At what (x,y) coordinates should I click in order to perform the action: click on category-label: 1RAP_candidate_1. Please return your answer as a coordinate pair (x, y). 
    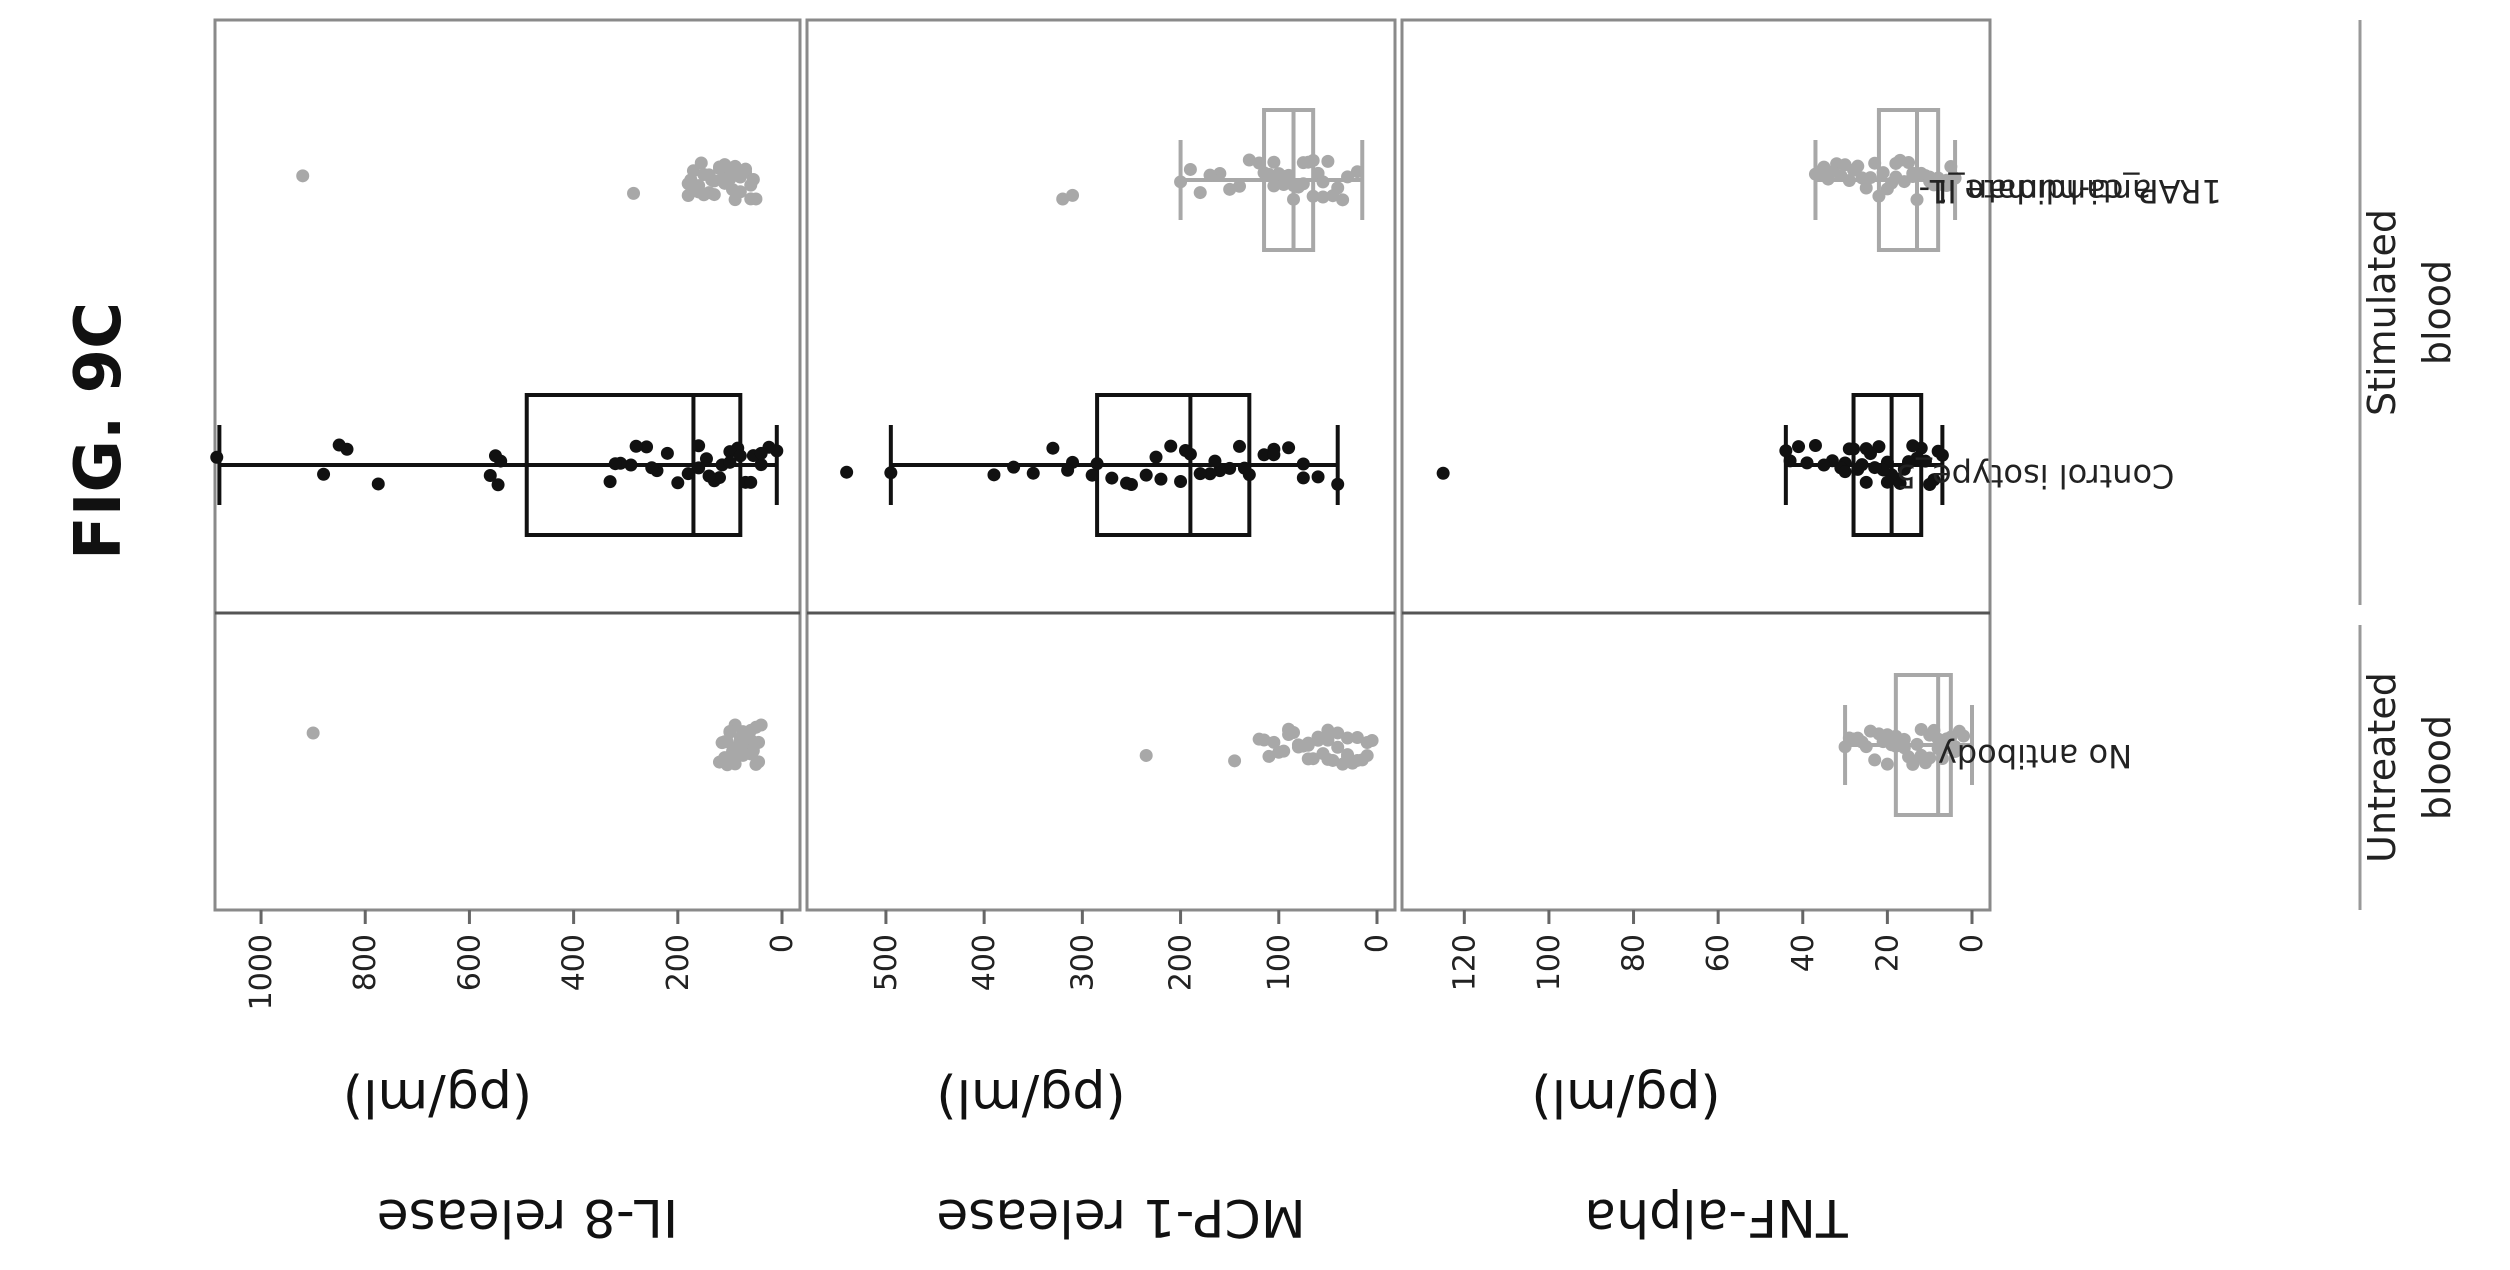
    Looking at the image, I should click on (2075, 191).